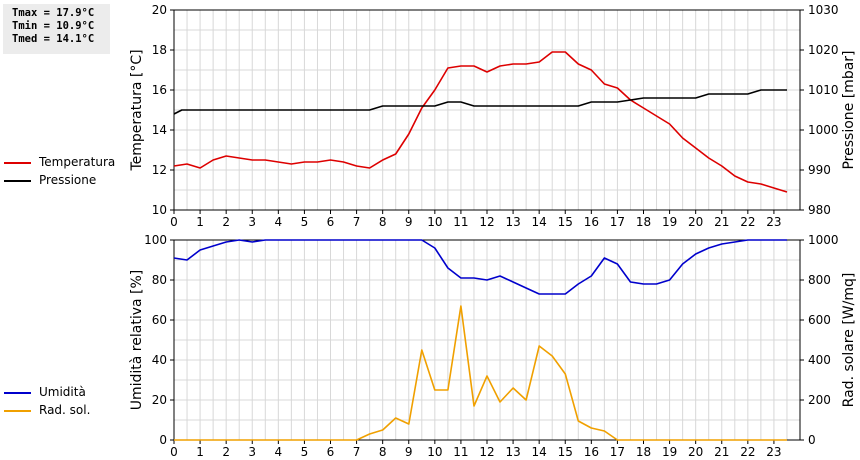 The height and width of the screenshot is (460, 860). What do you see at coordinates (159, 50) in the screenshot?
I see `y-tick-label: 18` at bounding box center [159, 50].